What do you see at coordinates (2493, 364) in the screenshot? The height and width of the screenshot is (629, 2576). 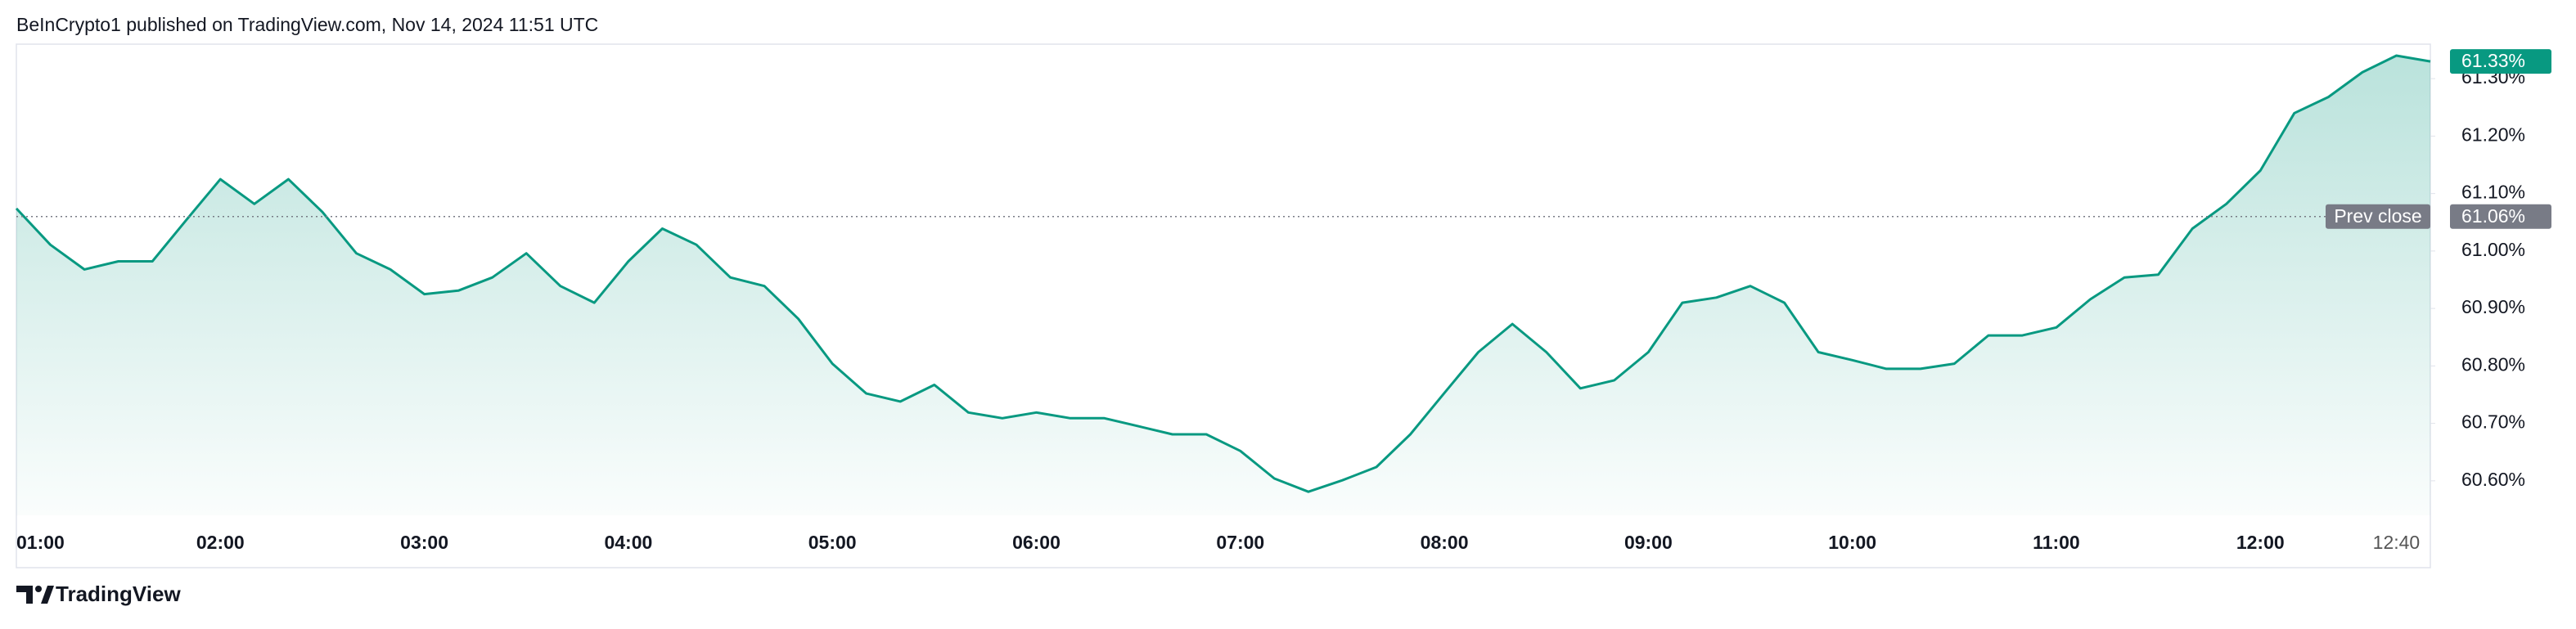 I see `y-tick-label: 60.80%` at bounding box center [2493, 364].